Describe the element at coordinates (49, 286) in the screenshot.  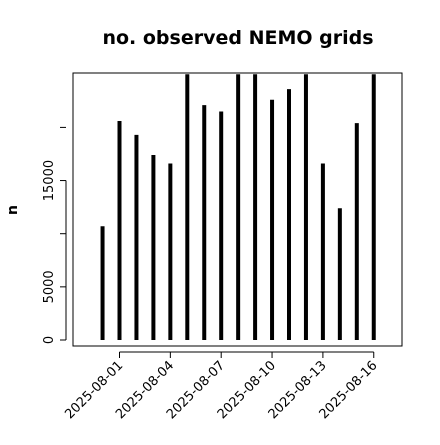
I see `y-tick-label-5000: 5000` at that location.